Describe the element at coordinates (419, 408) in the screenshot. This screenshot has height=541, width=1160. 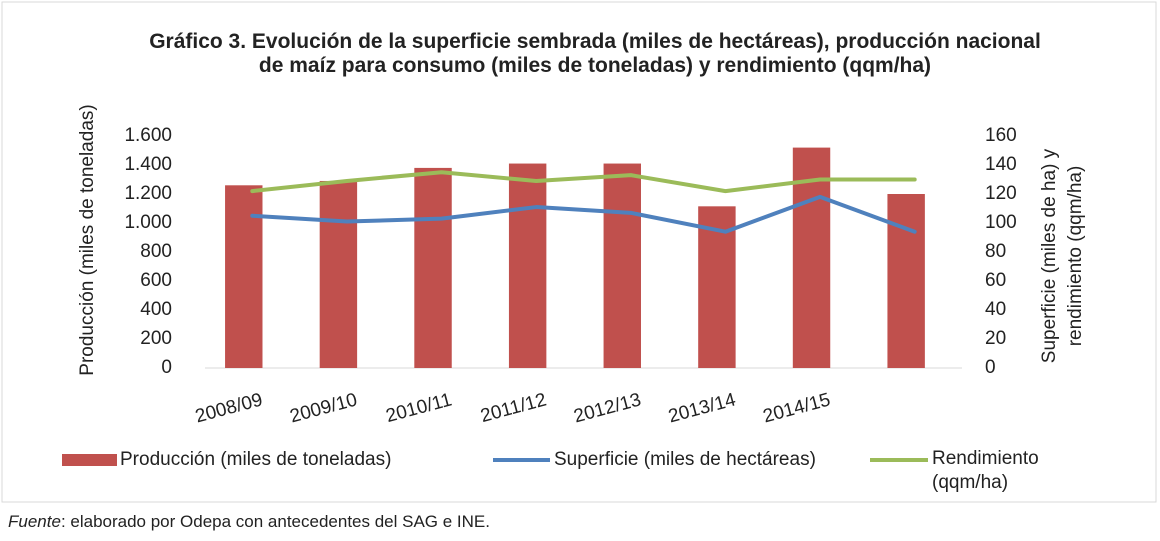
I see `x-tick-label: 2010/11` at that location.